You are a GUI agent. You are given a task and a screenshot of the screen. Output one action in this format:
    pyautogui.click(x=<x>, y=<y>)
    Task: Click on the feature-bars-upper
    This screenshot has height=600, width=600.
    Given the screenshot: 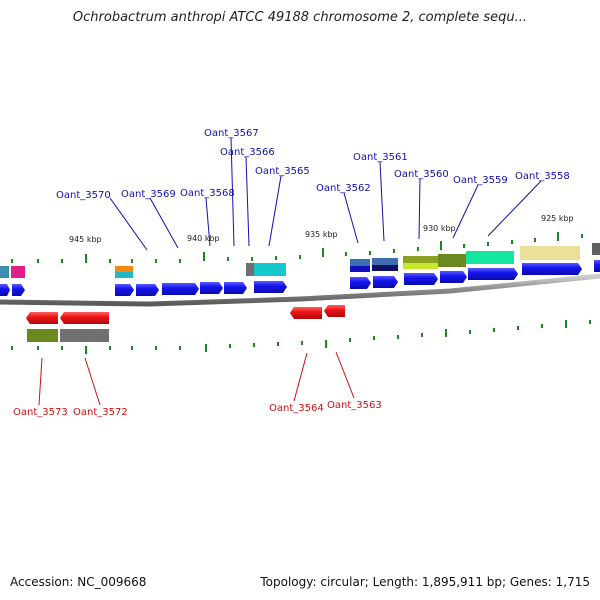 What is the action you would take?
    pyautogui.click(x=300, y=260)
    